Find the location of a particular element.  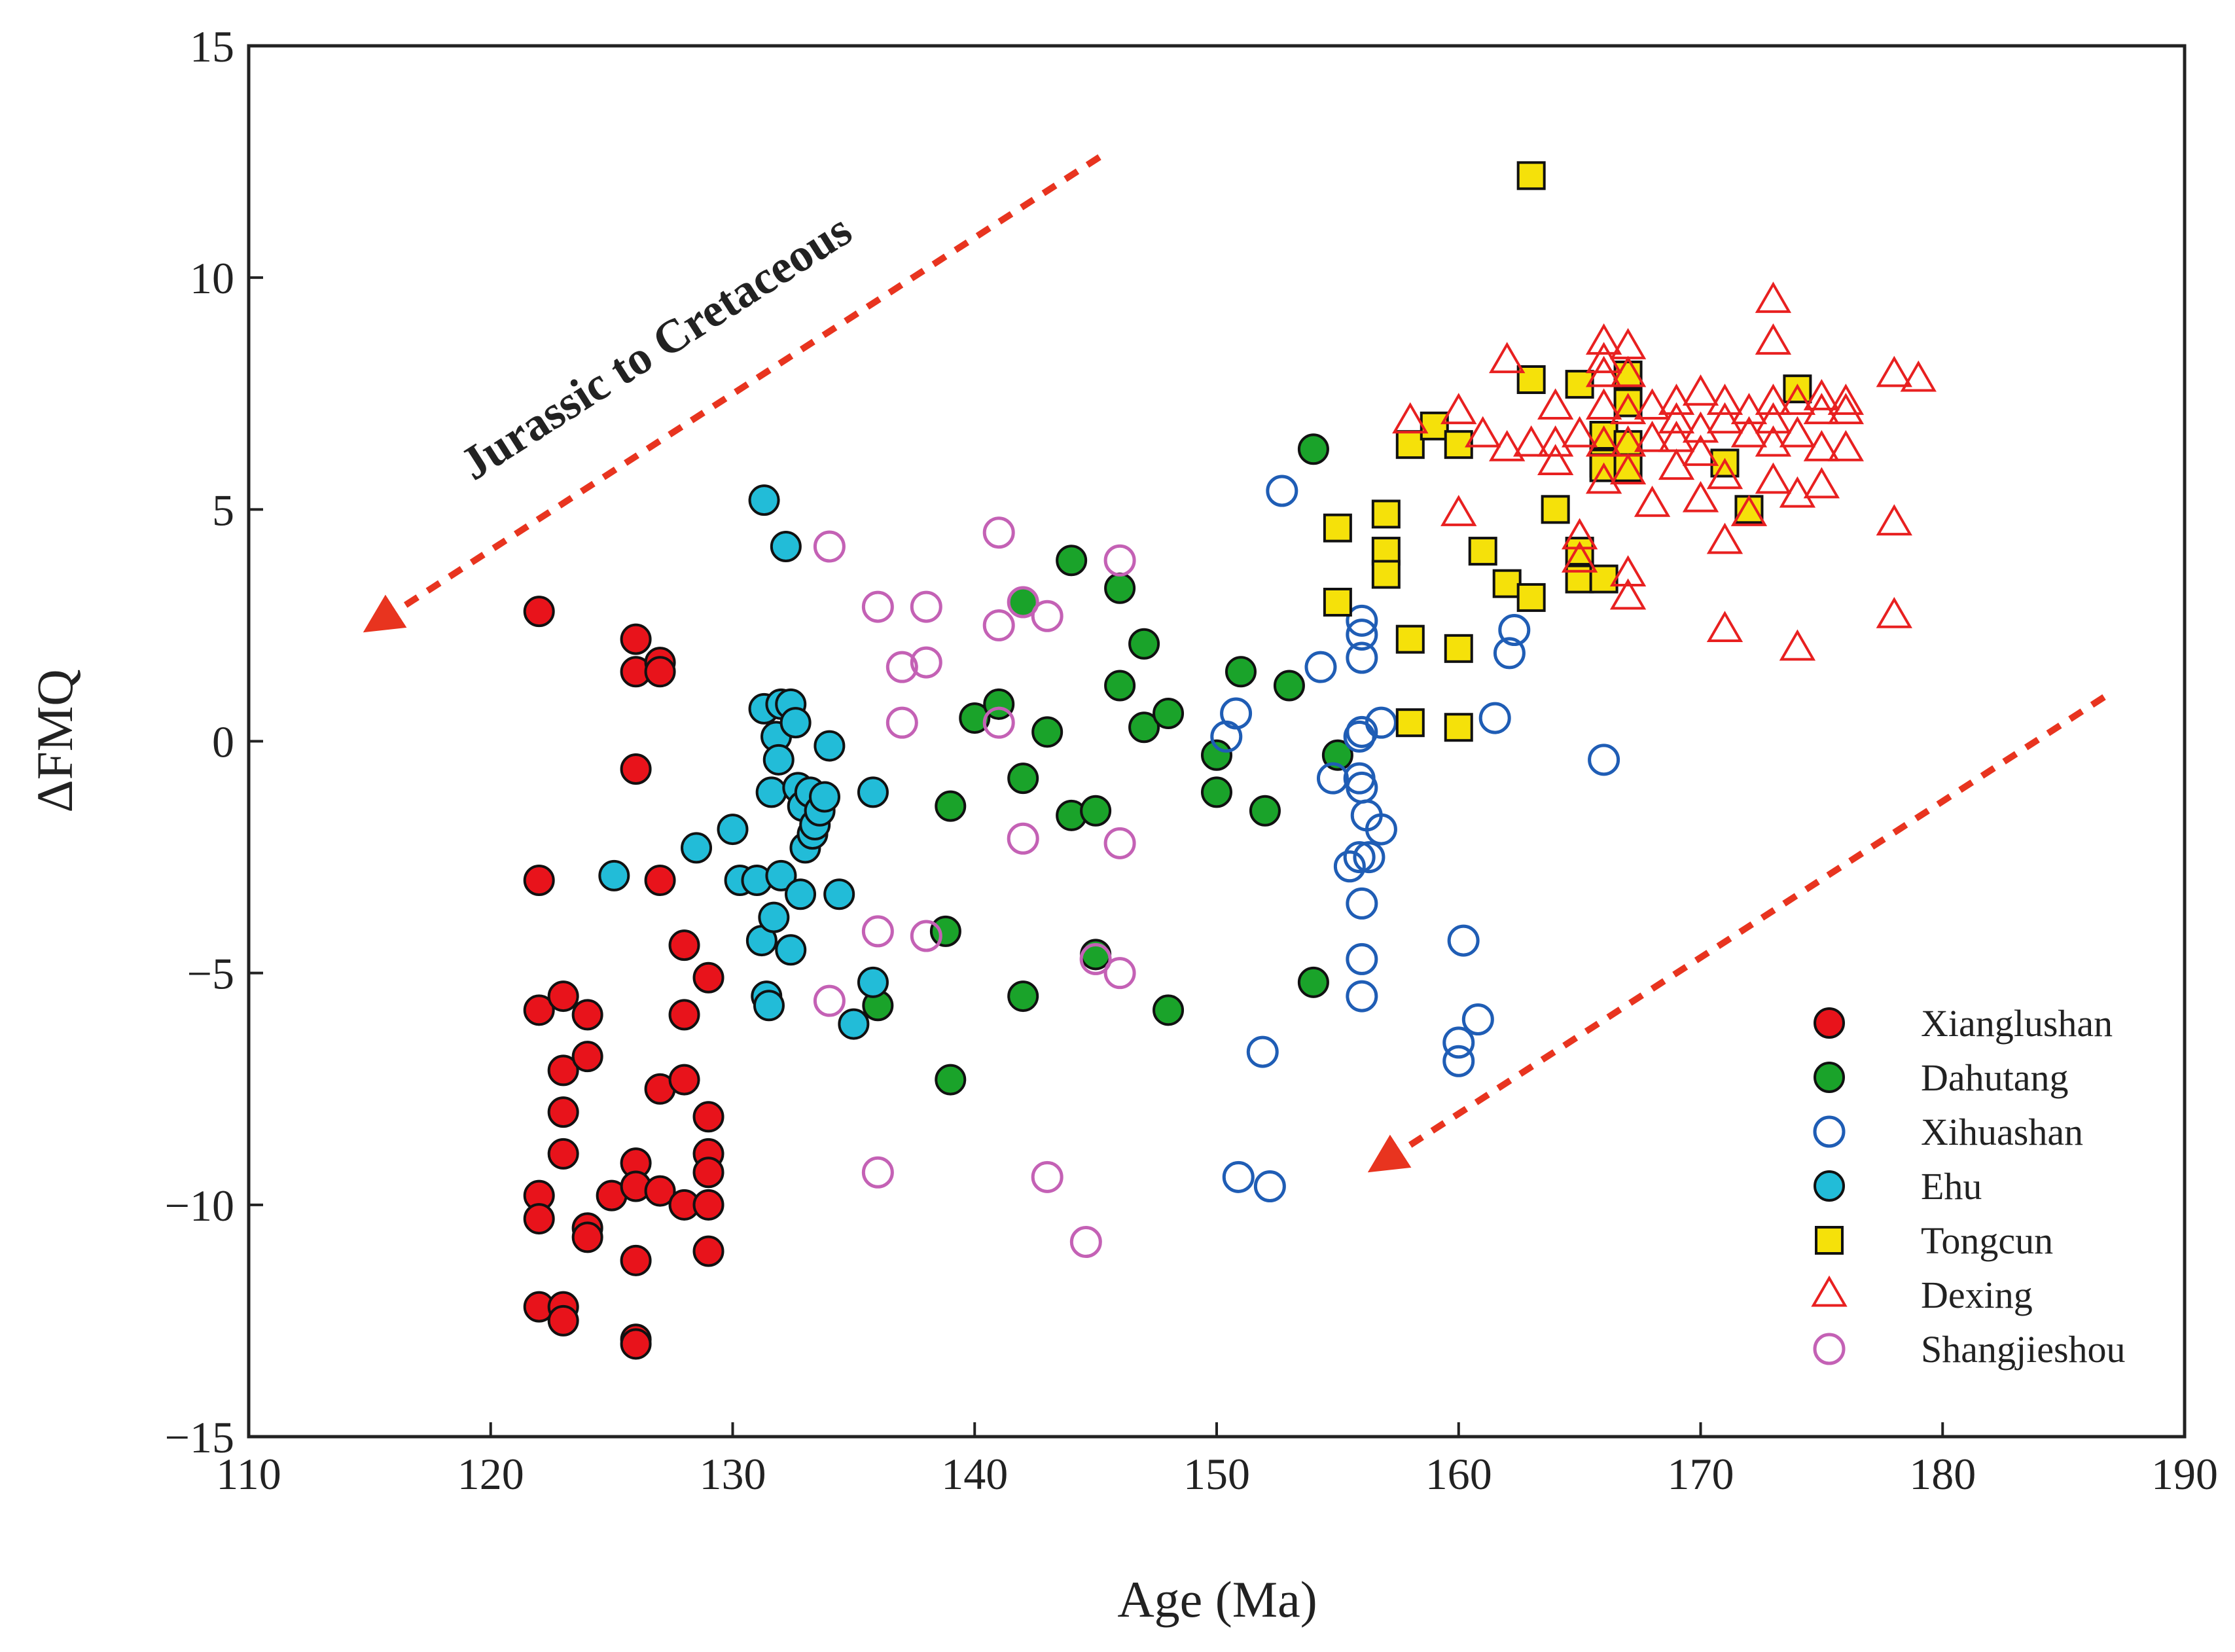

trend-arrow-upper is located at coordinates (732, 393).